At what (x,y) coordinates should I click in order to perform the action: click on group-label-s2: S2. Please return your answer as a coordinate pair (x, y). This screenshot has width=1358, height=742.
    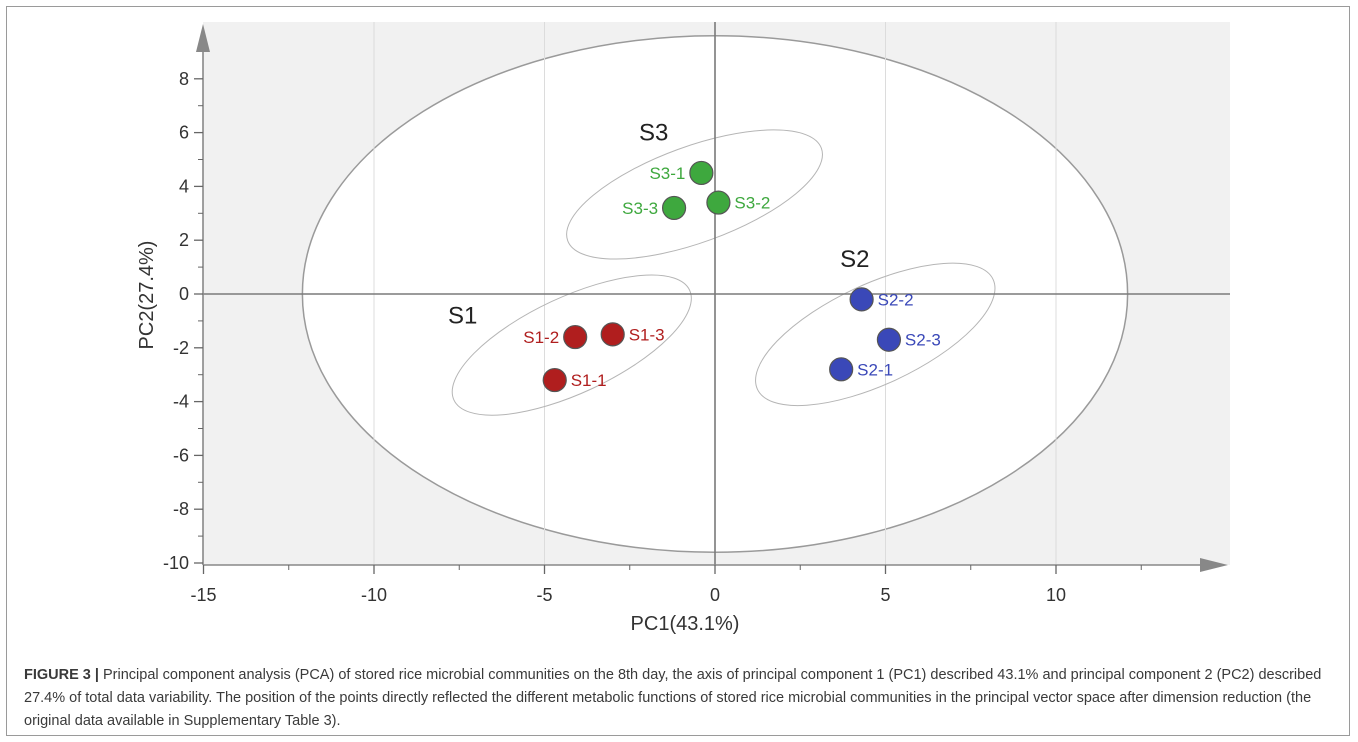
    Looking at the image, I should click on (854, 259).